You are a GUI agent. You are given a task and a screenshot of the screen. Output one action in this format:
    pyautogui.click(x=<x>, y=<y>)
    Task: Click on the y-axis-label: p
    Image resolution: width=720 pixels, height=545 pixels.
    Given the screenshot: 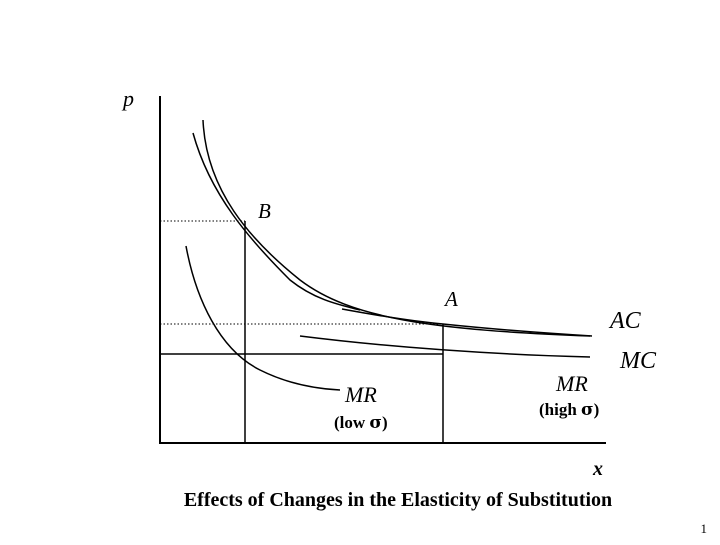 What is the action you would take?
    pyautogui.click(x=127, y=98)
    